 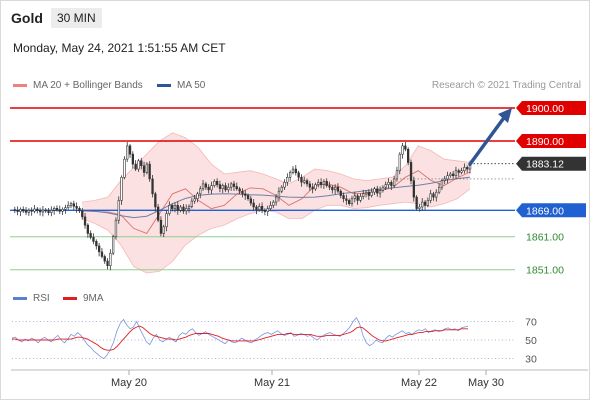 What do you see at coordinates (545, 271) in the screenshot?
I see `level-label: 1851.00` at bounding box center [545, 271].